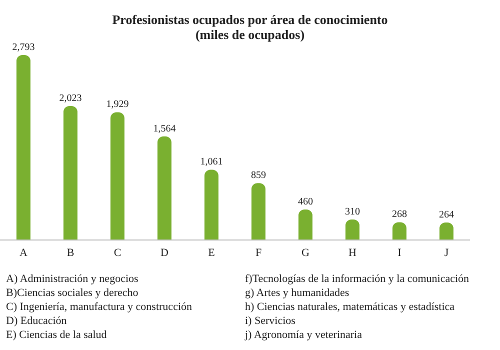 The width and height of the screenshot is (500, 350). Describe the element at coordinates (164, 128) in the screenshot. I see `data-label: 1,564` at that location.